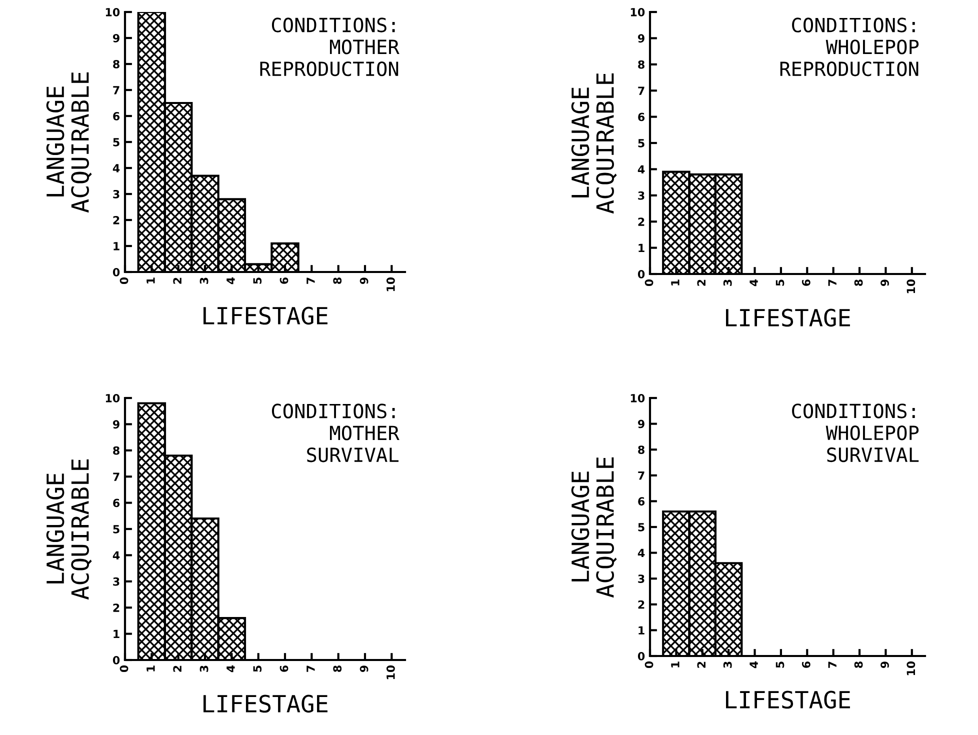  I want to click on annotation: CONDITIONS: WHOLEPOP REPRODUCTION, so click(849, 47).